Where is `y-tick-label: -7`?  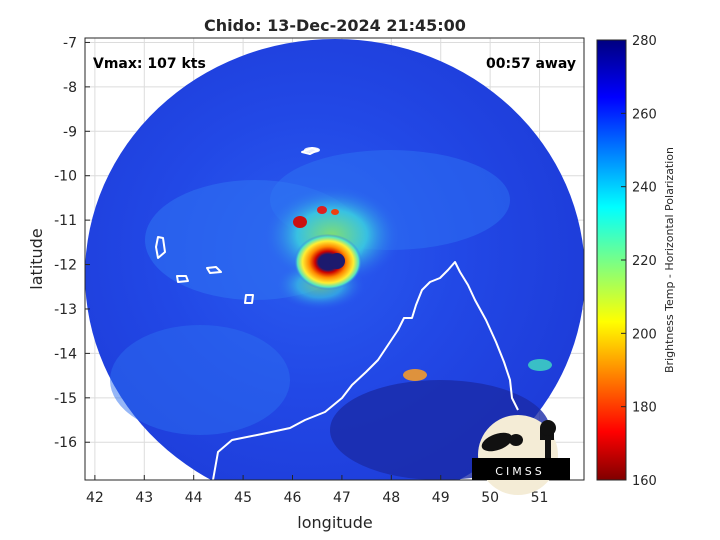
y-tick-label: -7 is located at coordinates (70, 43).